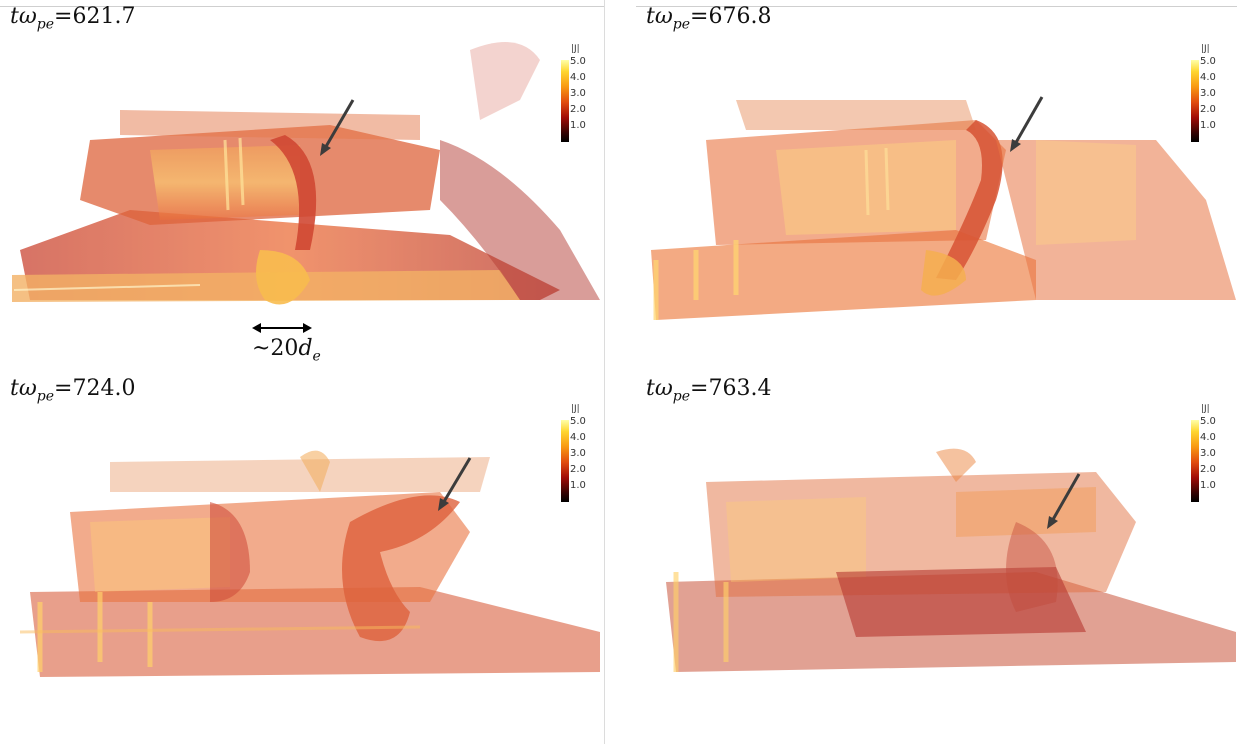  What do you see at coordinates (709, 390) in the screenshot?
I see `time-label: tωpe=763.4` at bounding box center [709, 390].